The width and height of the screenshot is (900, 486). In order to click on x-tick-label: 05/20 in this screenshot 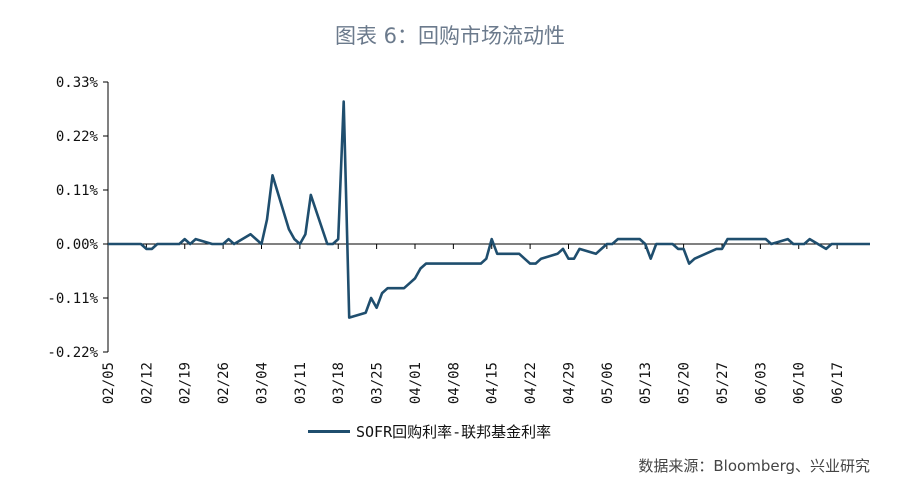, I will do `click(685, 383)`.